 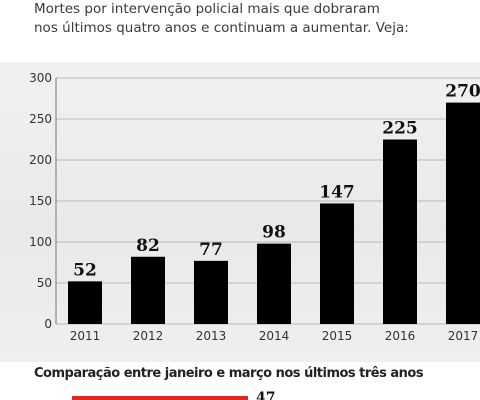 I want to click on bar-value-label-2014: 98, so click(x=274, y=233).